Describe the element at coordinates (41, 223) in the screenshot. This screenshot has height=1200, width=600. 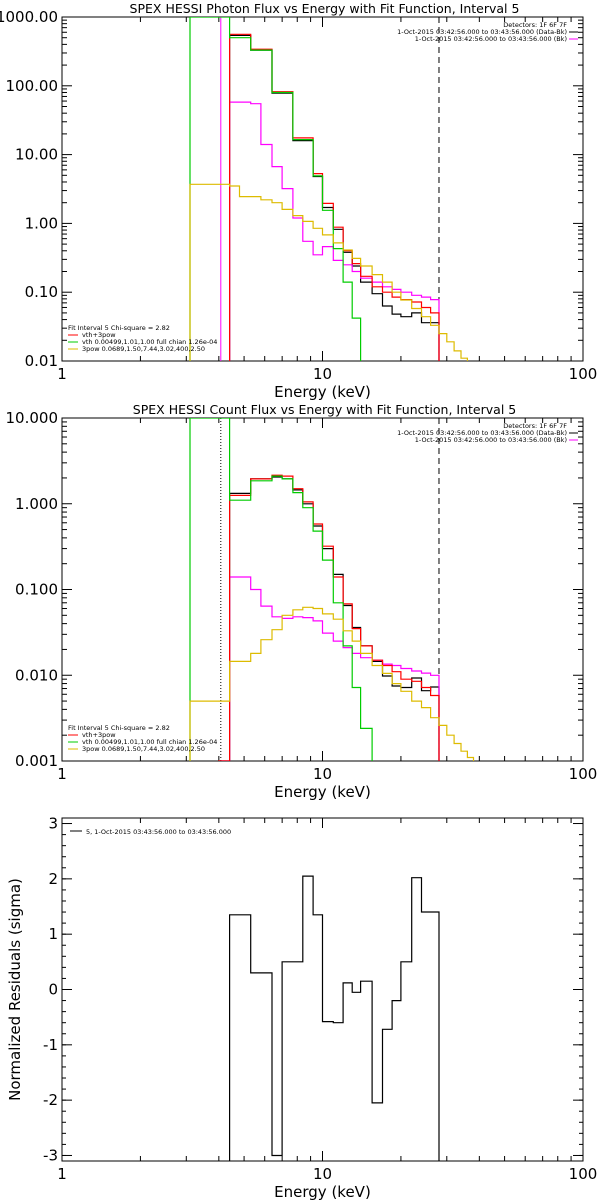
I see `y-tick-label: 1.00` at that location.